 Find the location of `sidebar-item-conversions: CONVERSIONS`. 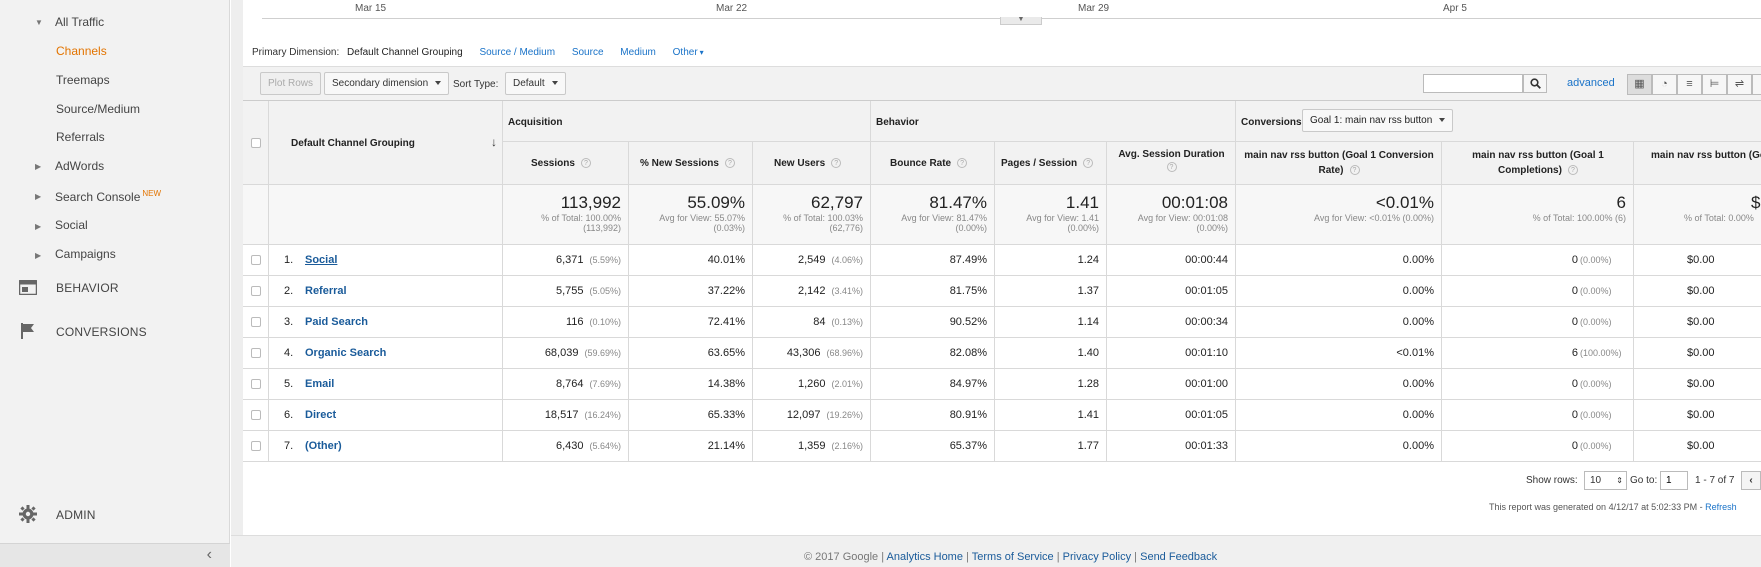

sidebar-item-conversions: CONVERSIONS is located at coordinates (101, 332).